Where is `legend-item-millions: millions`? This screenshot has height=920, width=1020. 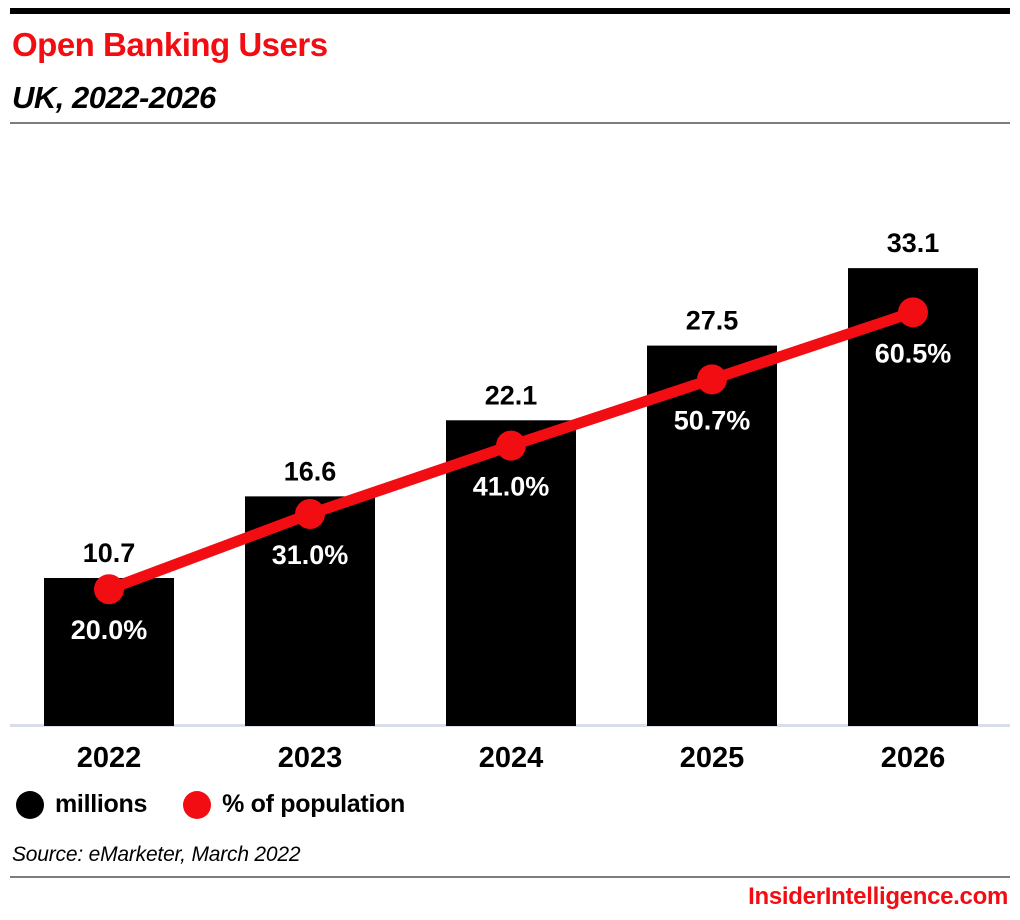
legend-item-millions: millions is located at coordinates (81, 804).